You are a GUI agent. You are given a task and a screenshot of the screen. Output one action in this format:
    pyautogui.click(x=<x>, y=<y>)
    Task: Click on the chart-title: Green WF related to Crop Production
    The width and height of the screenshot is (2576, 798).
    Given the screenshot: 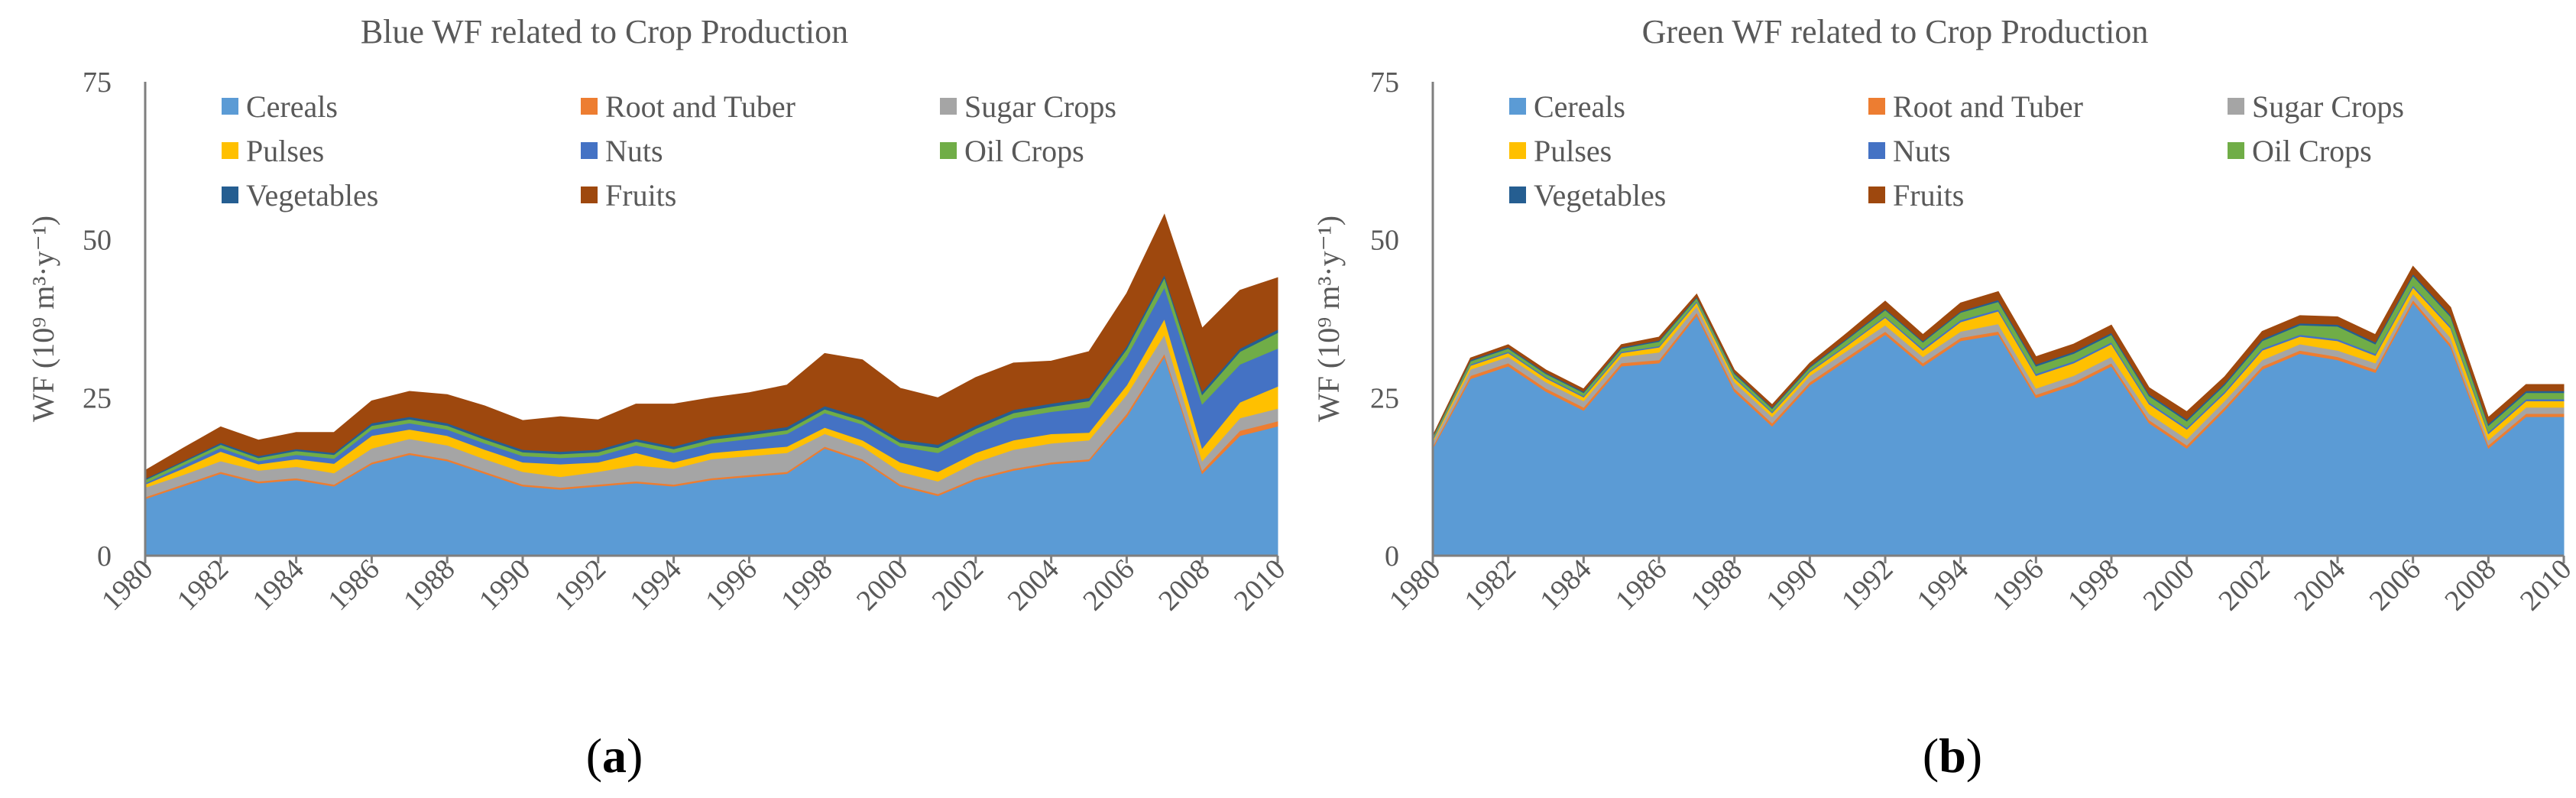 What is the action you would take?
    pyautogui.click(x=1896, y=31)
    